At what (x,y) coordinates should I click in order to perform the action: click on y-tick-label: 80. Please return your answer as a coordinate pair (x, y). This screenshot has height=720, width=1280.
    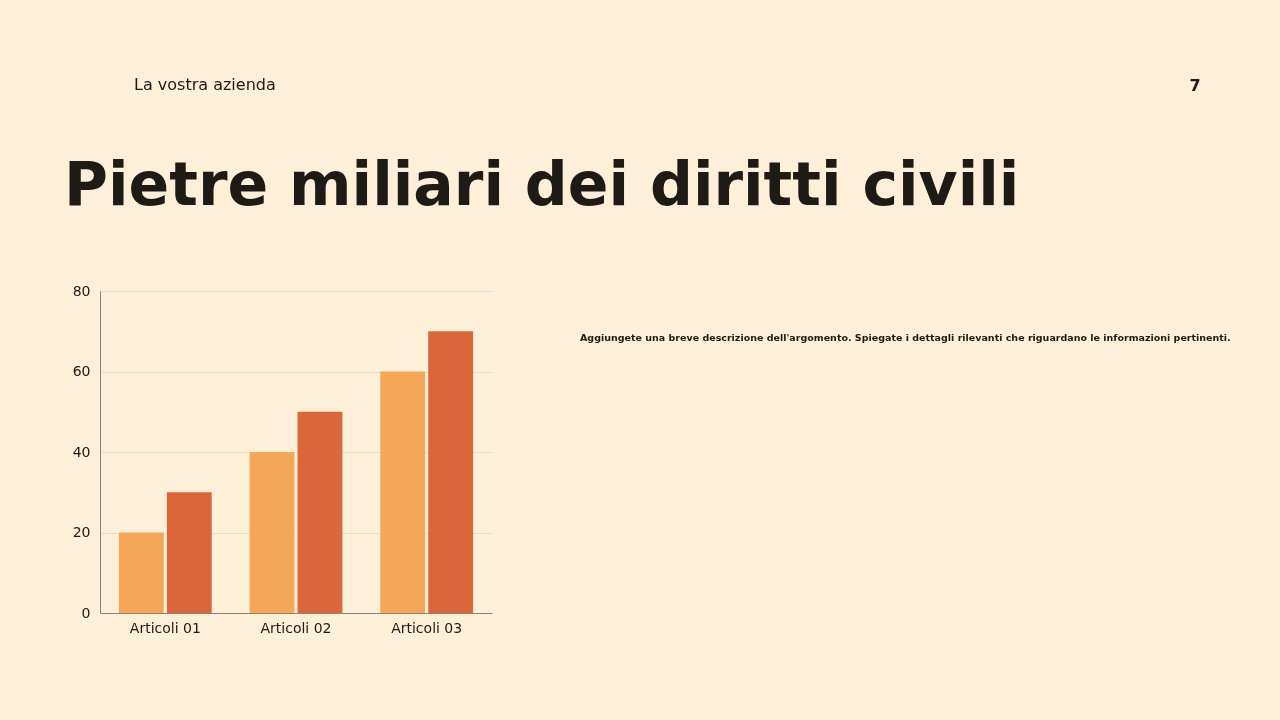
    Looking at the image, I should click on (81, 290).